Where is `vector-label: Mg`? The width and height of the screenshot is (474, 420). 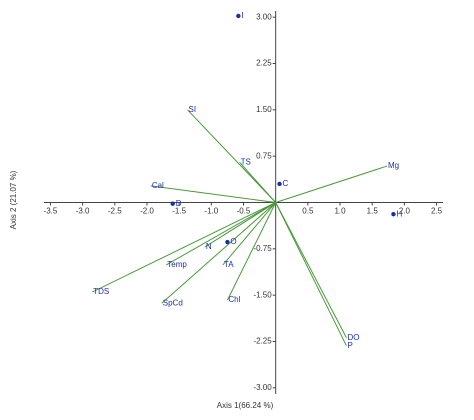
vector-label: Mg is located at coordinates (393, 165).